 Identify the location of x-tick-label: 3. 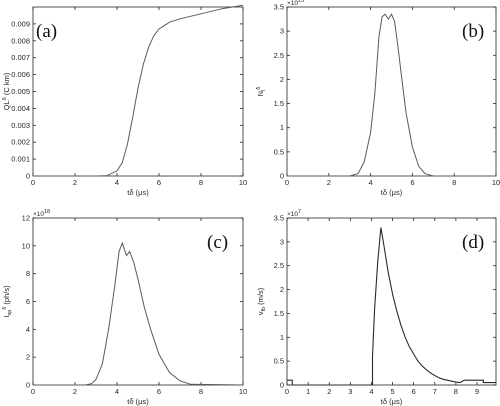
(350, 391).